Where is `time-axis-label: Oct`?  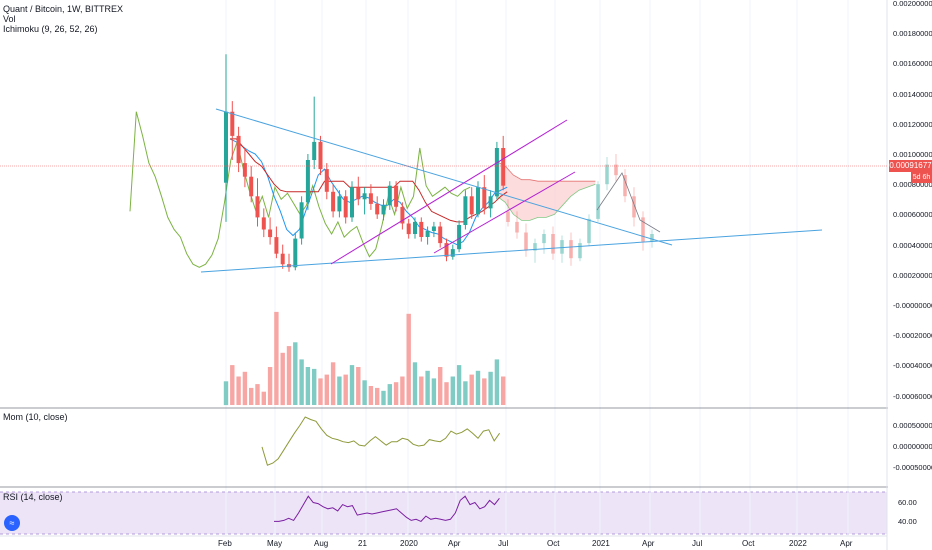 time-axis-label: Oct is located at coordinates (553, 543).